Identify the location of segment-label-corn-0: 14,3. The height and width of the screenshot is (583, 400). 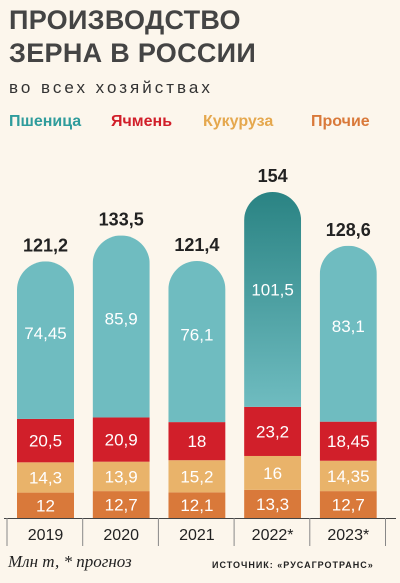
(45, 477).